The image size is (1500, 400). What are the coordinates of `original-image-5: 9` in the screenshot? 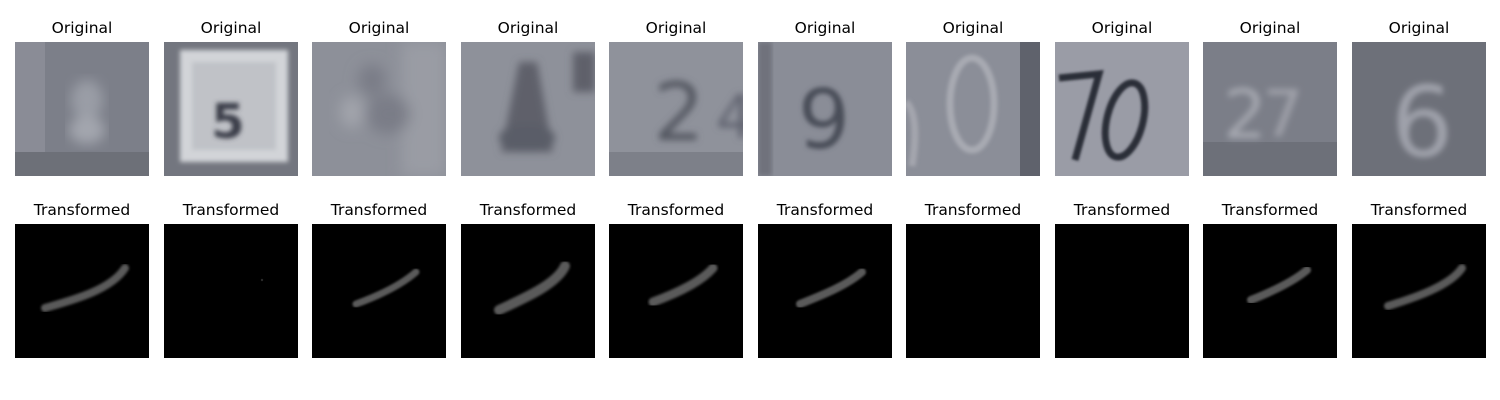 It's located at (825, 109).